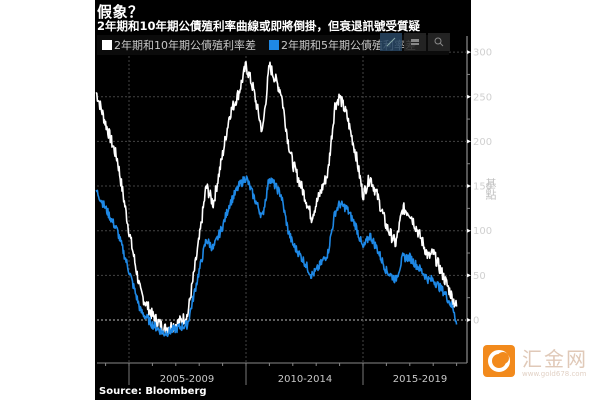  Describe the element at coordinates (305, 379) in the screenshot. I see `x-tick-label: 2010-2014` at that location.